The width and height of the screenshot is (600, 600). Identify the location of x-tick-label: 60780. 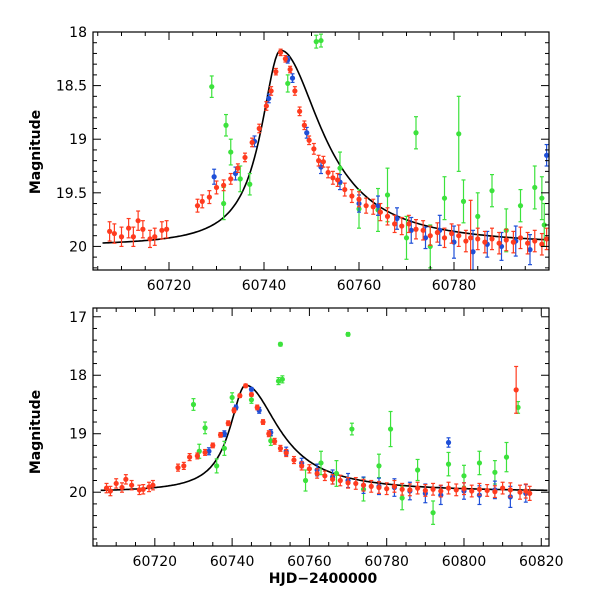
(386, 562).